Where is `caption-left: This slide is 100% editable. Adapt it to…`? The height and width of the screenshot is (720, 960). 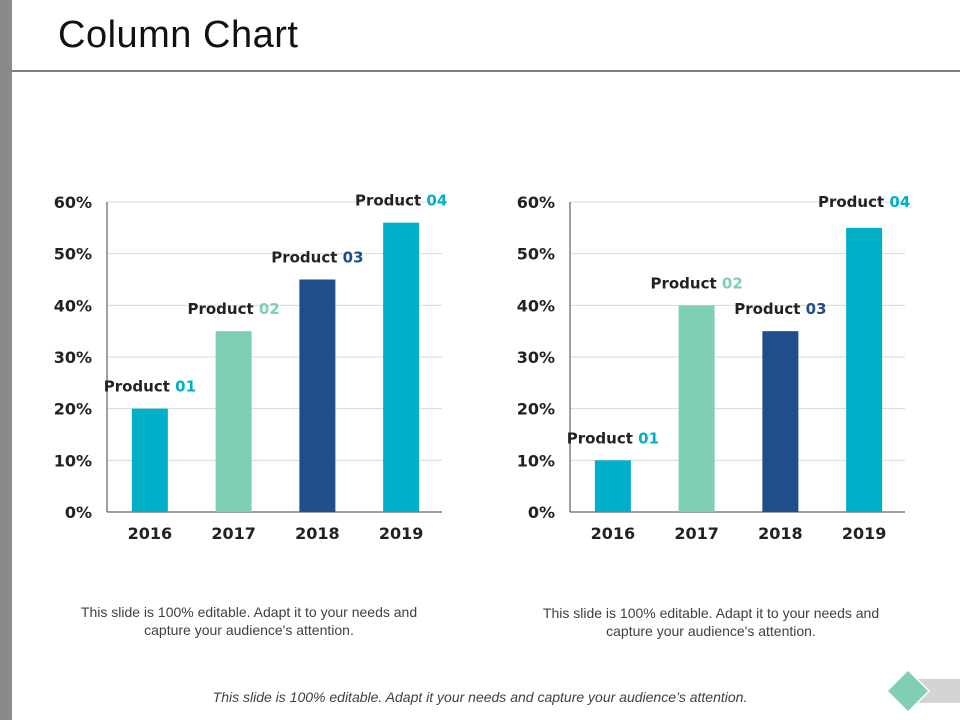 caption-left: This slide is 100% editable. Adapt it to… is located at coordinates (249, 621).